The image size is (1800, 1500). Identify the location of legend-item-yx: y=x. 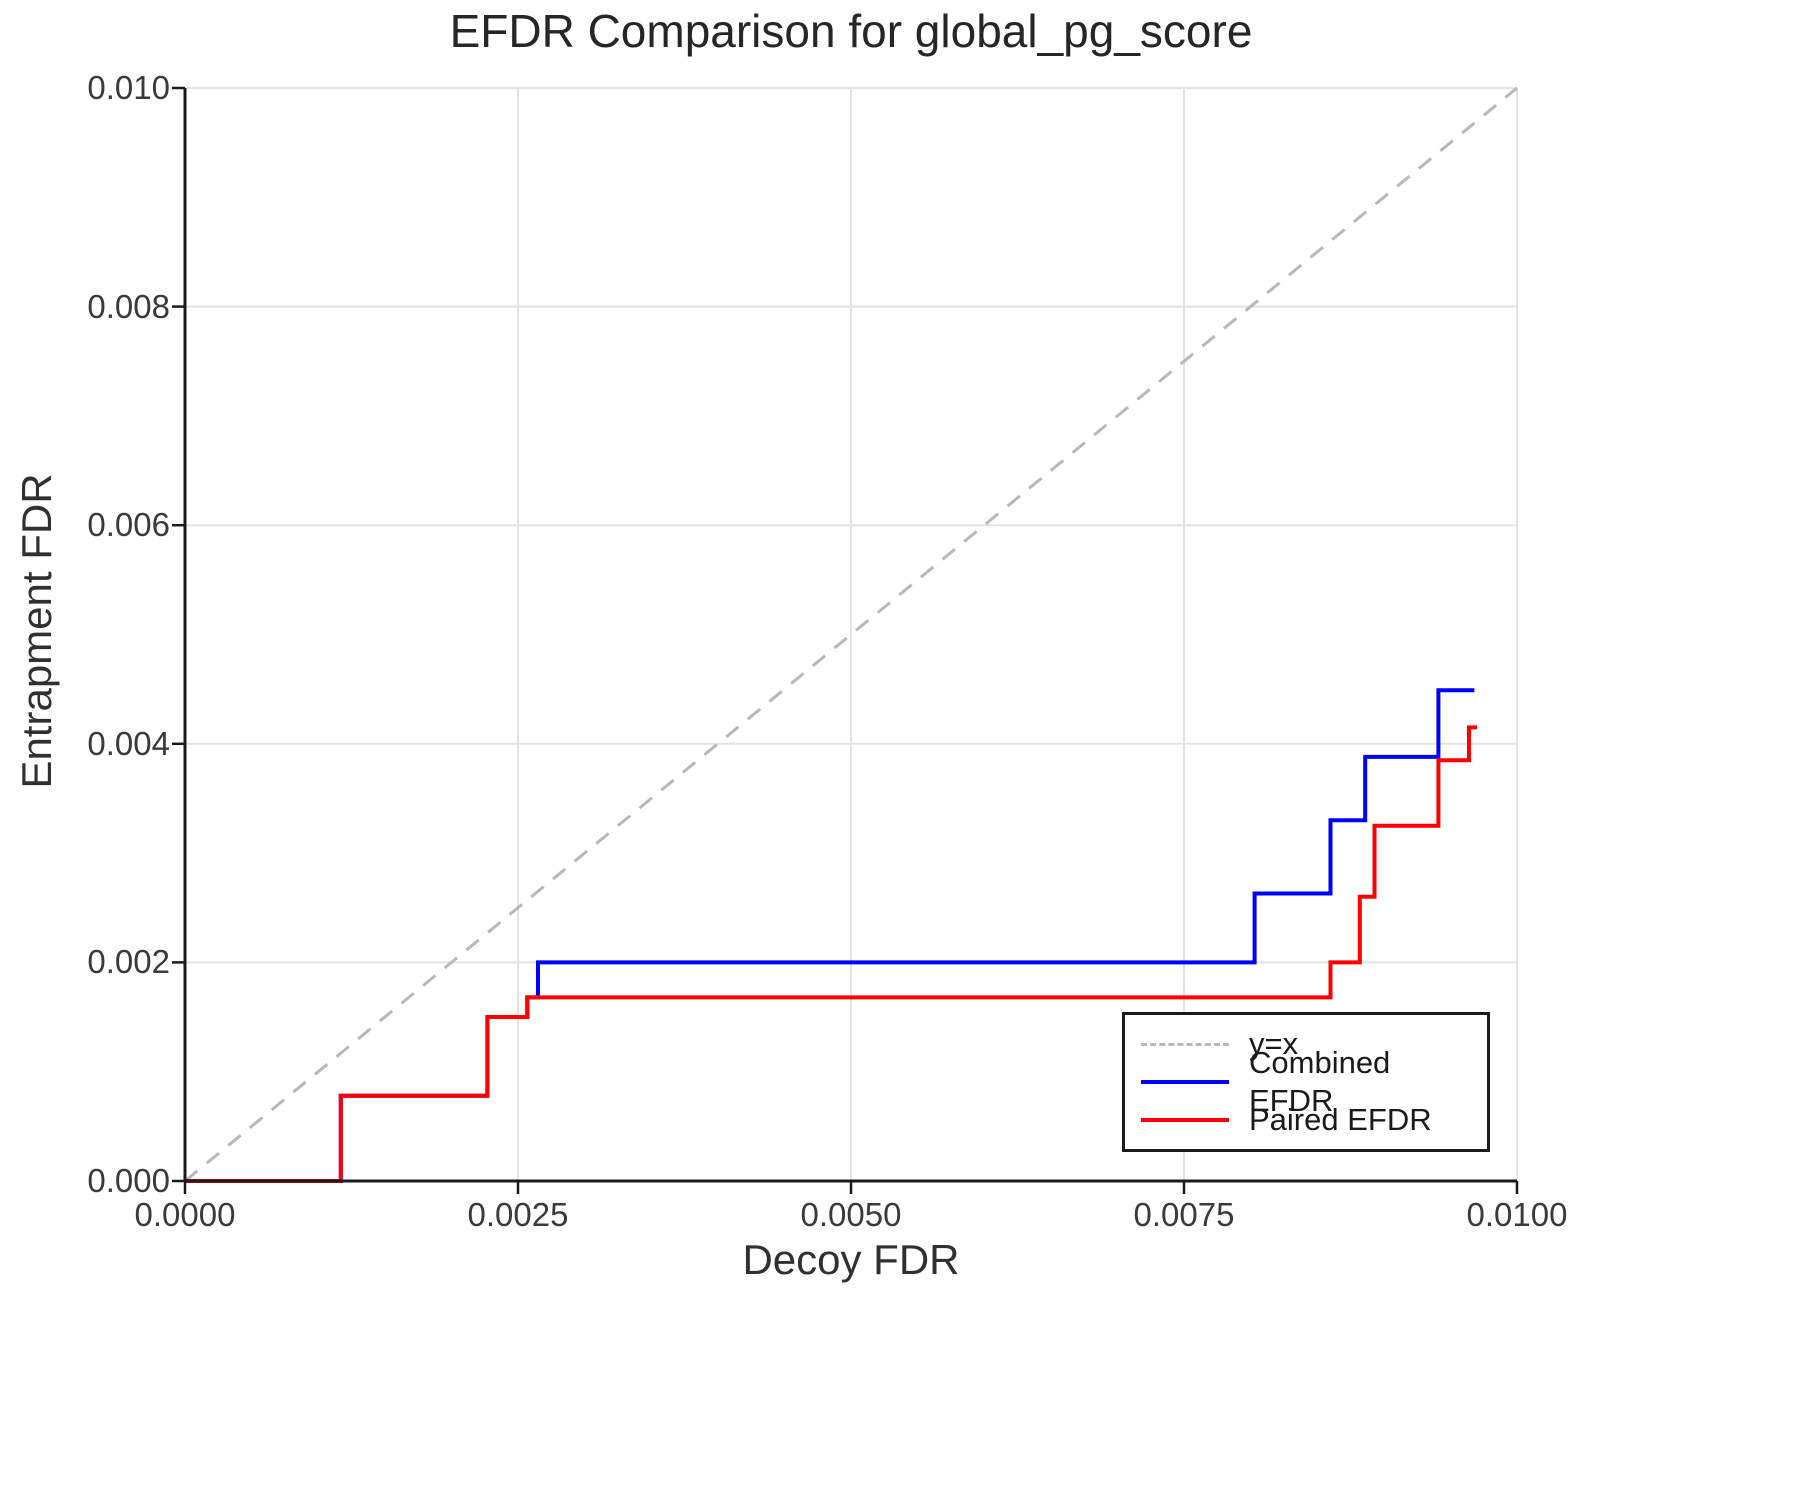
(1306, 1044).